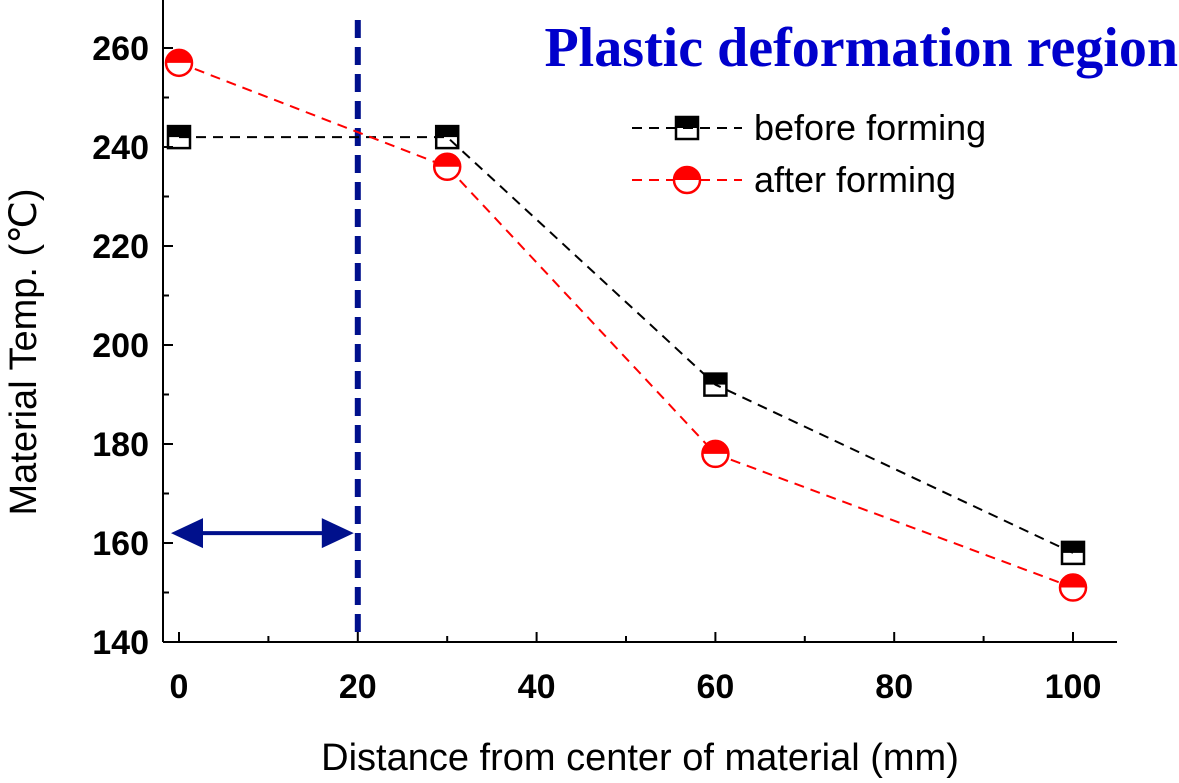 The image size is (1179, 783). What do you see at coordinates (640, 758) in the screenshot?
I see `x-axis-title: Distance from center of material (mm)` at bounding box center [640, 758].